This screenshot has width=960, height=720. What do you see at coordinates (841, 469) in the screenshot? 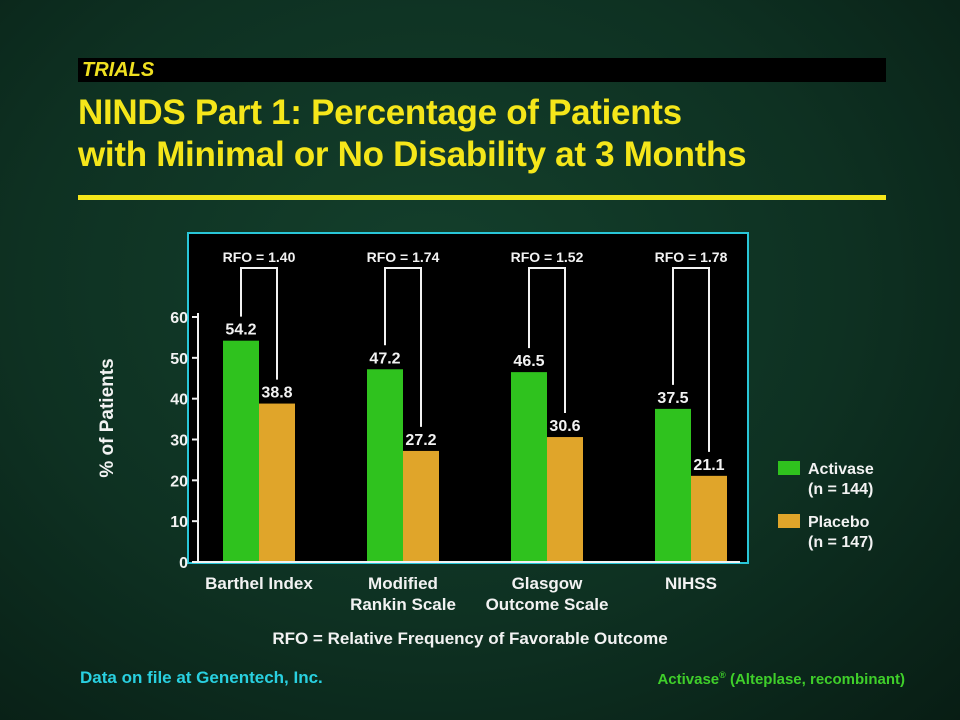
I see `legend-label-activase: Activase` at bounding box center [841, 469].